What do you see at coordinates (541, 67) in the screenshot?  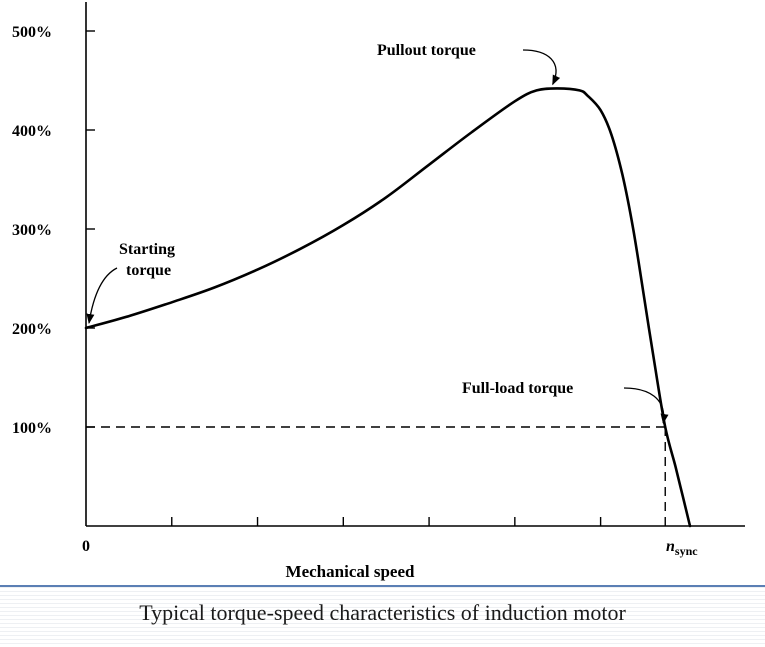 I see `pullout-leader-arrow` at bounding box center [541, 67].